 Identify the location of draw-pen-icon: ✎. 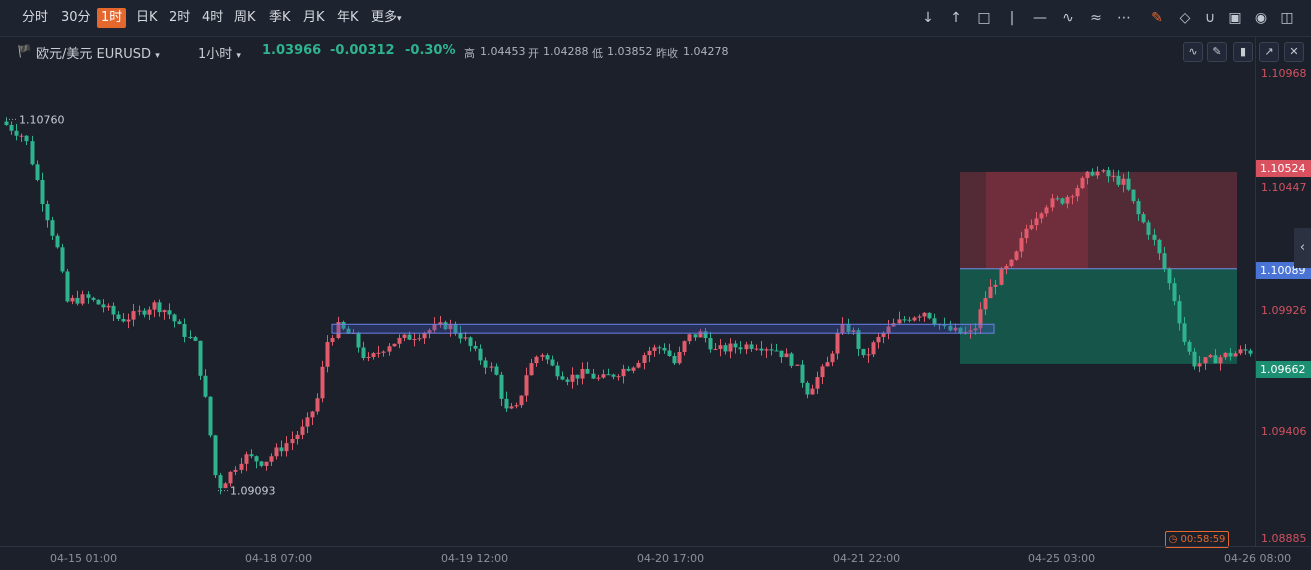
(1157, 18).